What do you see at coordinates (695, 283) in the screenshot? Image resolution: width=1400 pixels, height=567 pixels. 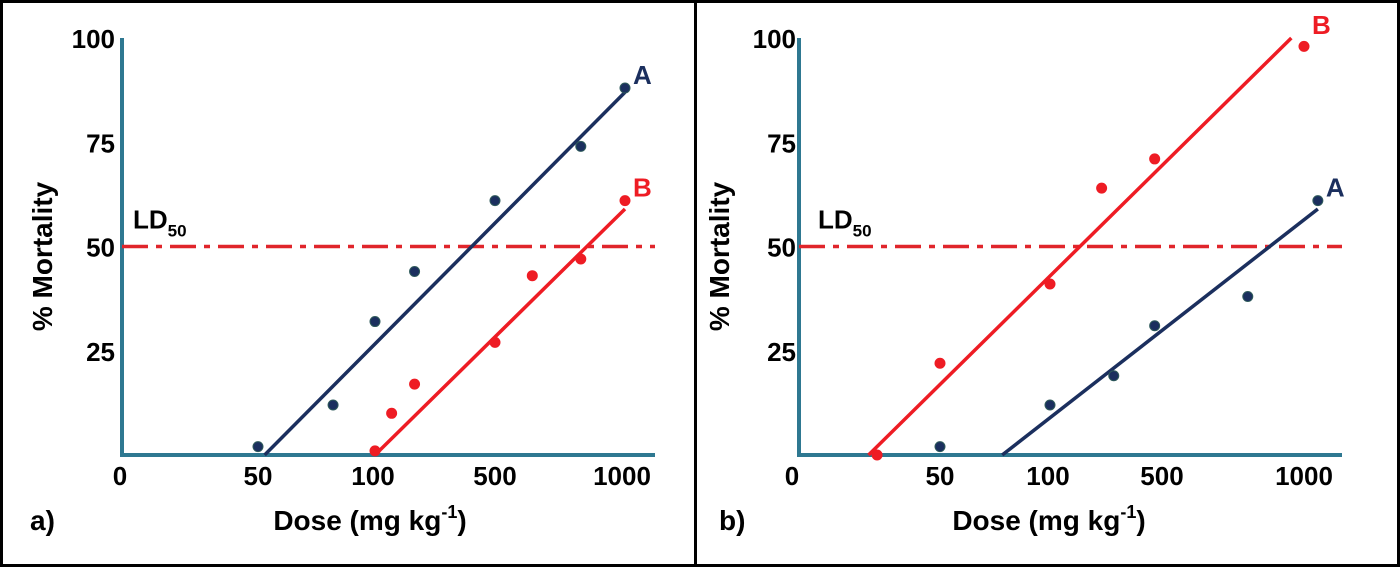 I see `panel-divider` at bounding box center [695, 283].